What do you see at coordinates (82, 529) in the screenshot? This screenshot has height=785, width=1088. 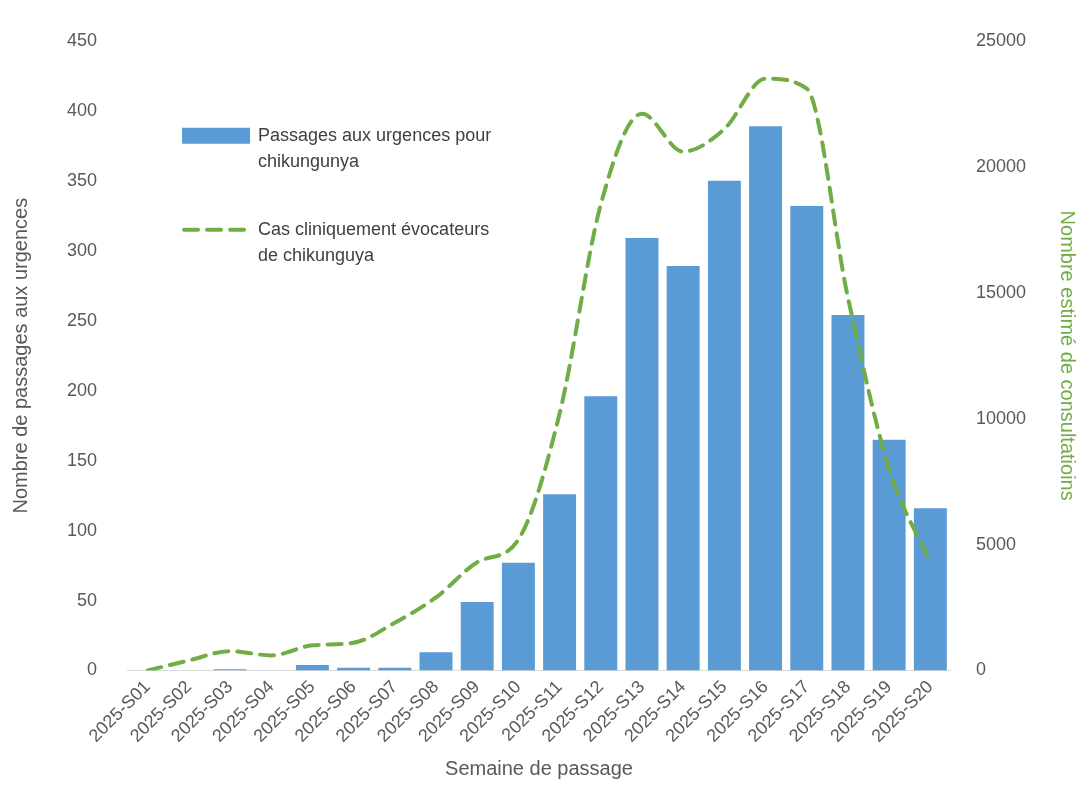 I see `y-tick-label: 100` at bounding box center [82, 529].